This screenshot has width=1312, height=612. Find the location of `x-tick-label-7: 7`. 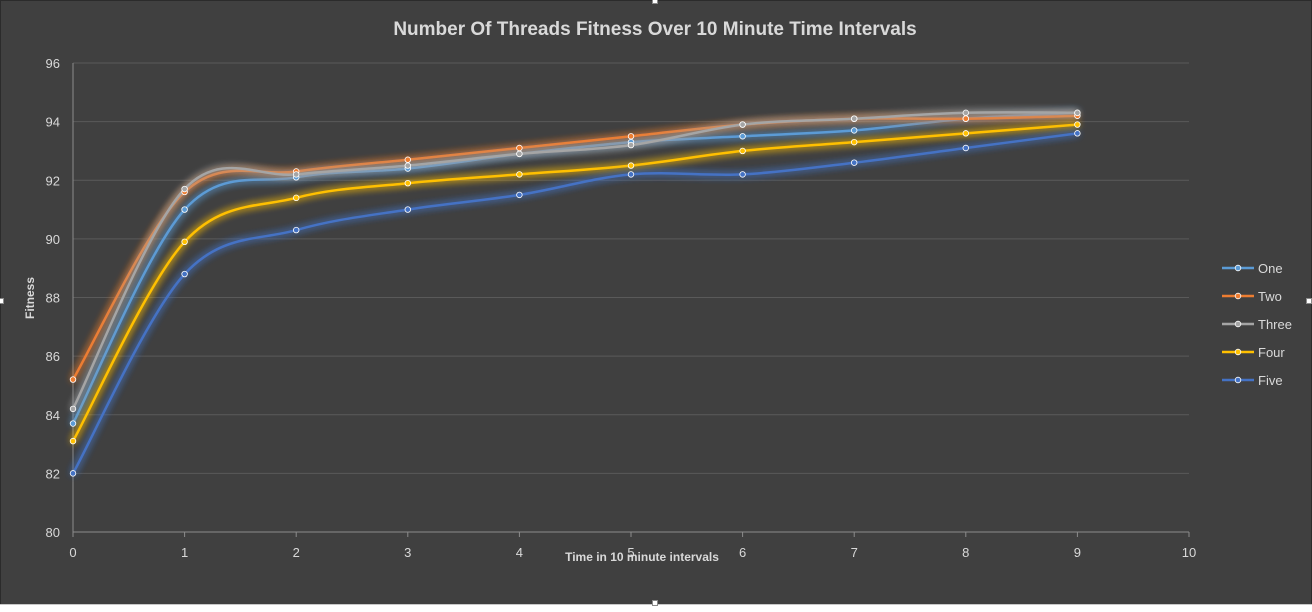

x-tick-label-7: 7 is located at coordinates (854, 552).